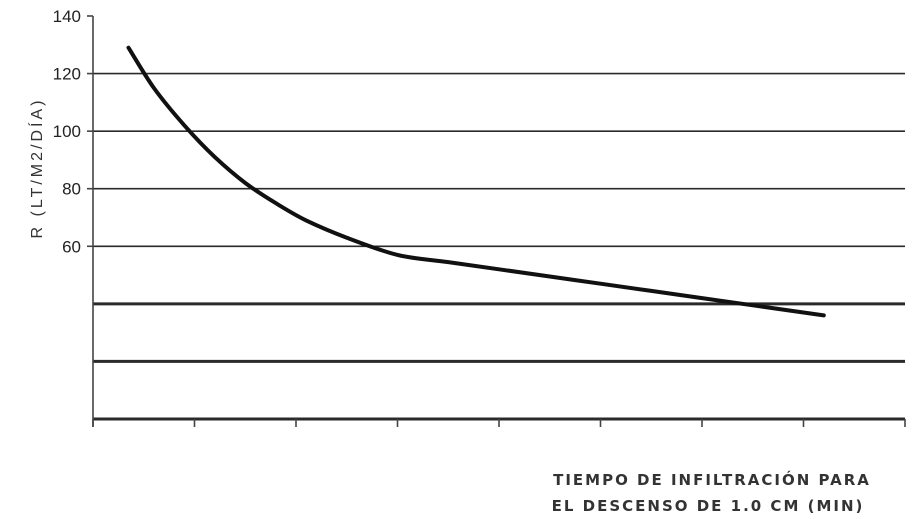 The image size is (924, 519). Describe the element at coordinates (90, 221) in the screenshot. I see `axes` at that location.